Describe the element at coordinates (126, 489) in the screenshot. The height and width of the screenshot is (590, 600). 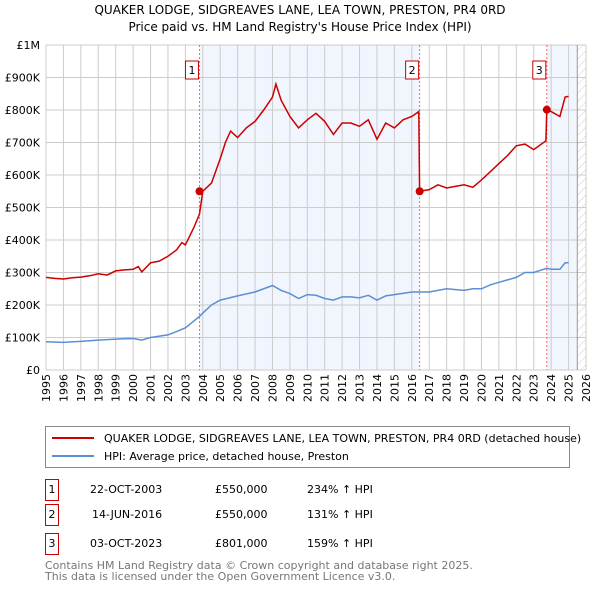
I see `sale-date: 22-OCT-2003` at that location.